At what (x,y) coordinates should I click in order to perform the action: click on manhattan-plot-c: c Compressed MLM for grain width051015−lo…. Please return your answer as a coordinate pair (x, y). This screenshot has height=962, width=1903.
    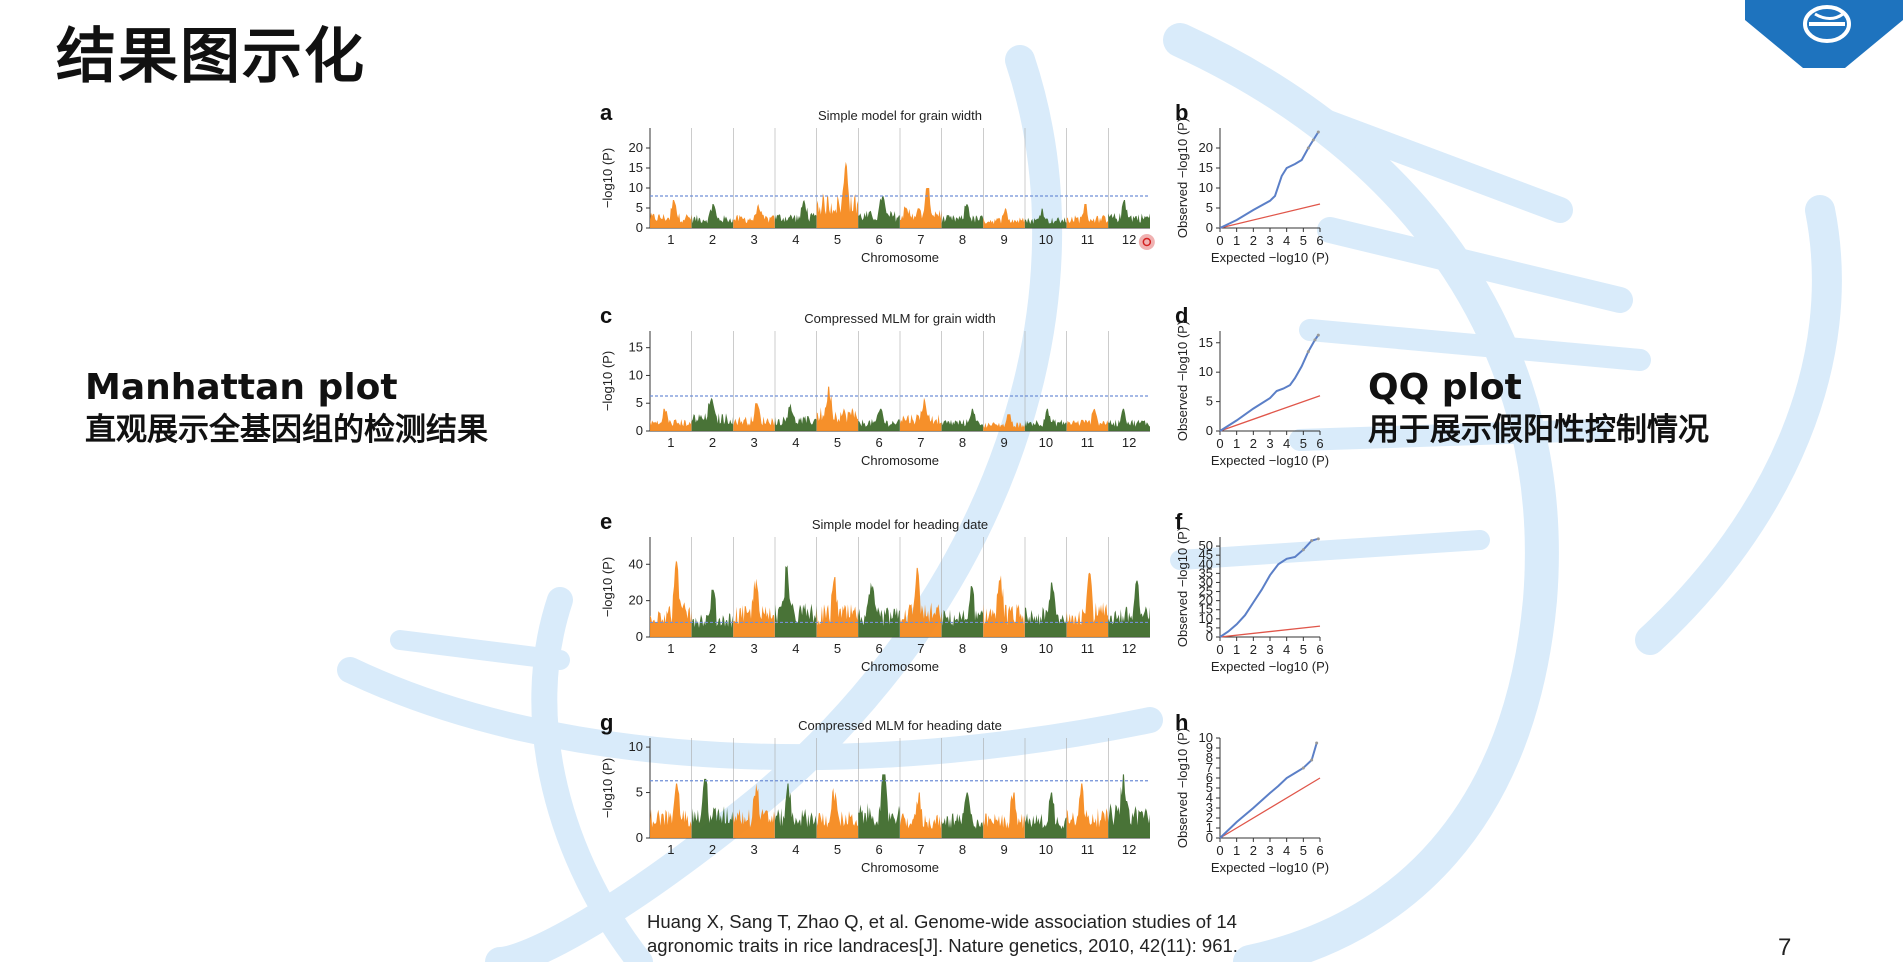
    Looking at the image, I should click on (875, 385).